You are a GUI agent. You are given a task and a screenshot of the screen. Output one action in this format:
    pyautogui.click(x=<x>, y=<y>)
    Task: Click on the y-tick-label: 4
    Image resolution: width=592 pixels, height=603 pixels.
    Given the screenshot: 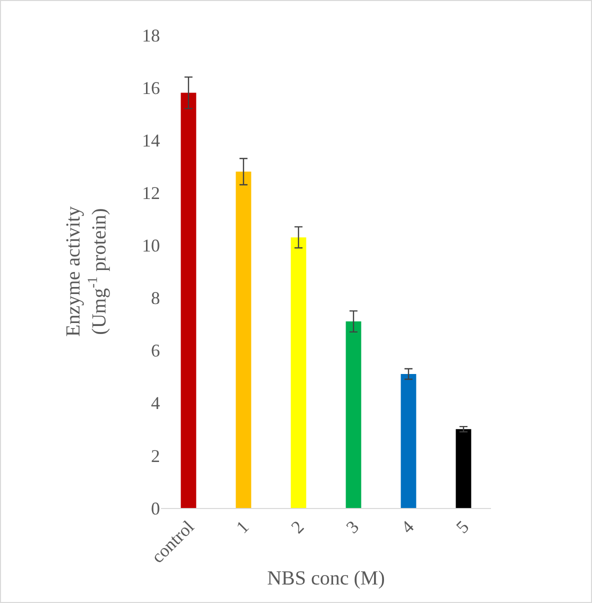 What is the action you would take?
    pyautogui.click(x=155, y=403)
    